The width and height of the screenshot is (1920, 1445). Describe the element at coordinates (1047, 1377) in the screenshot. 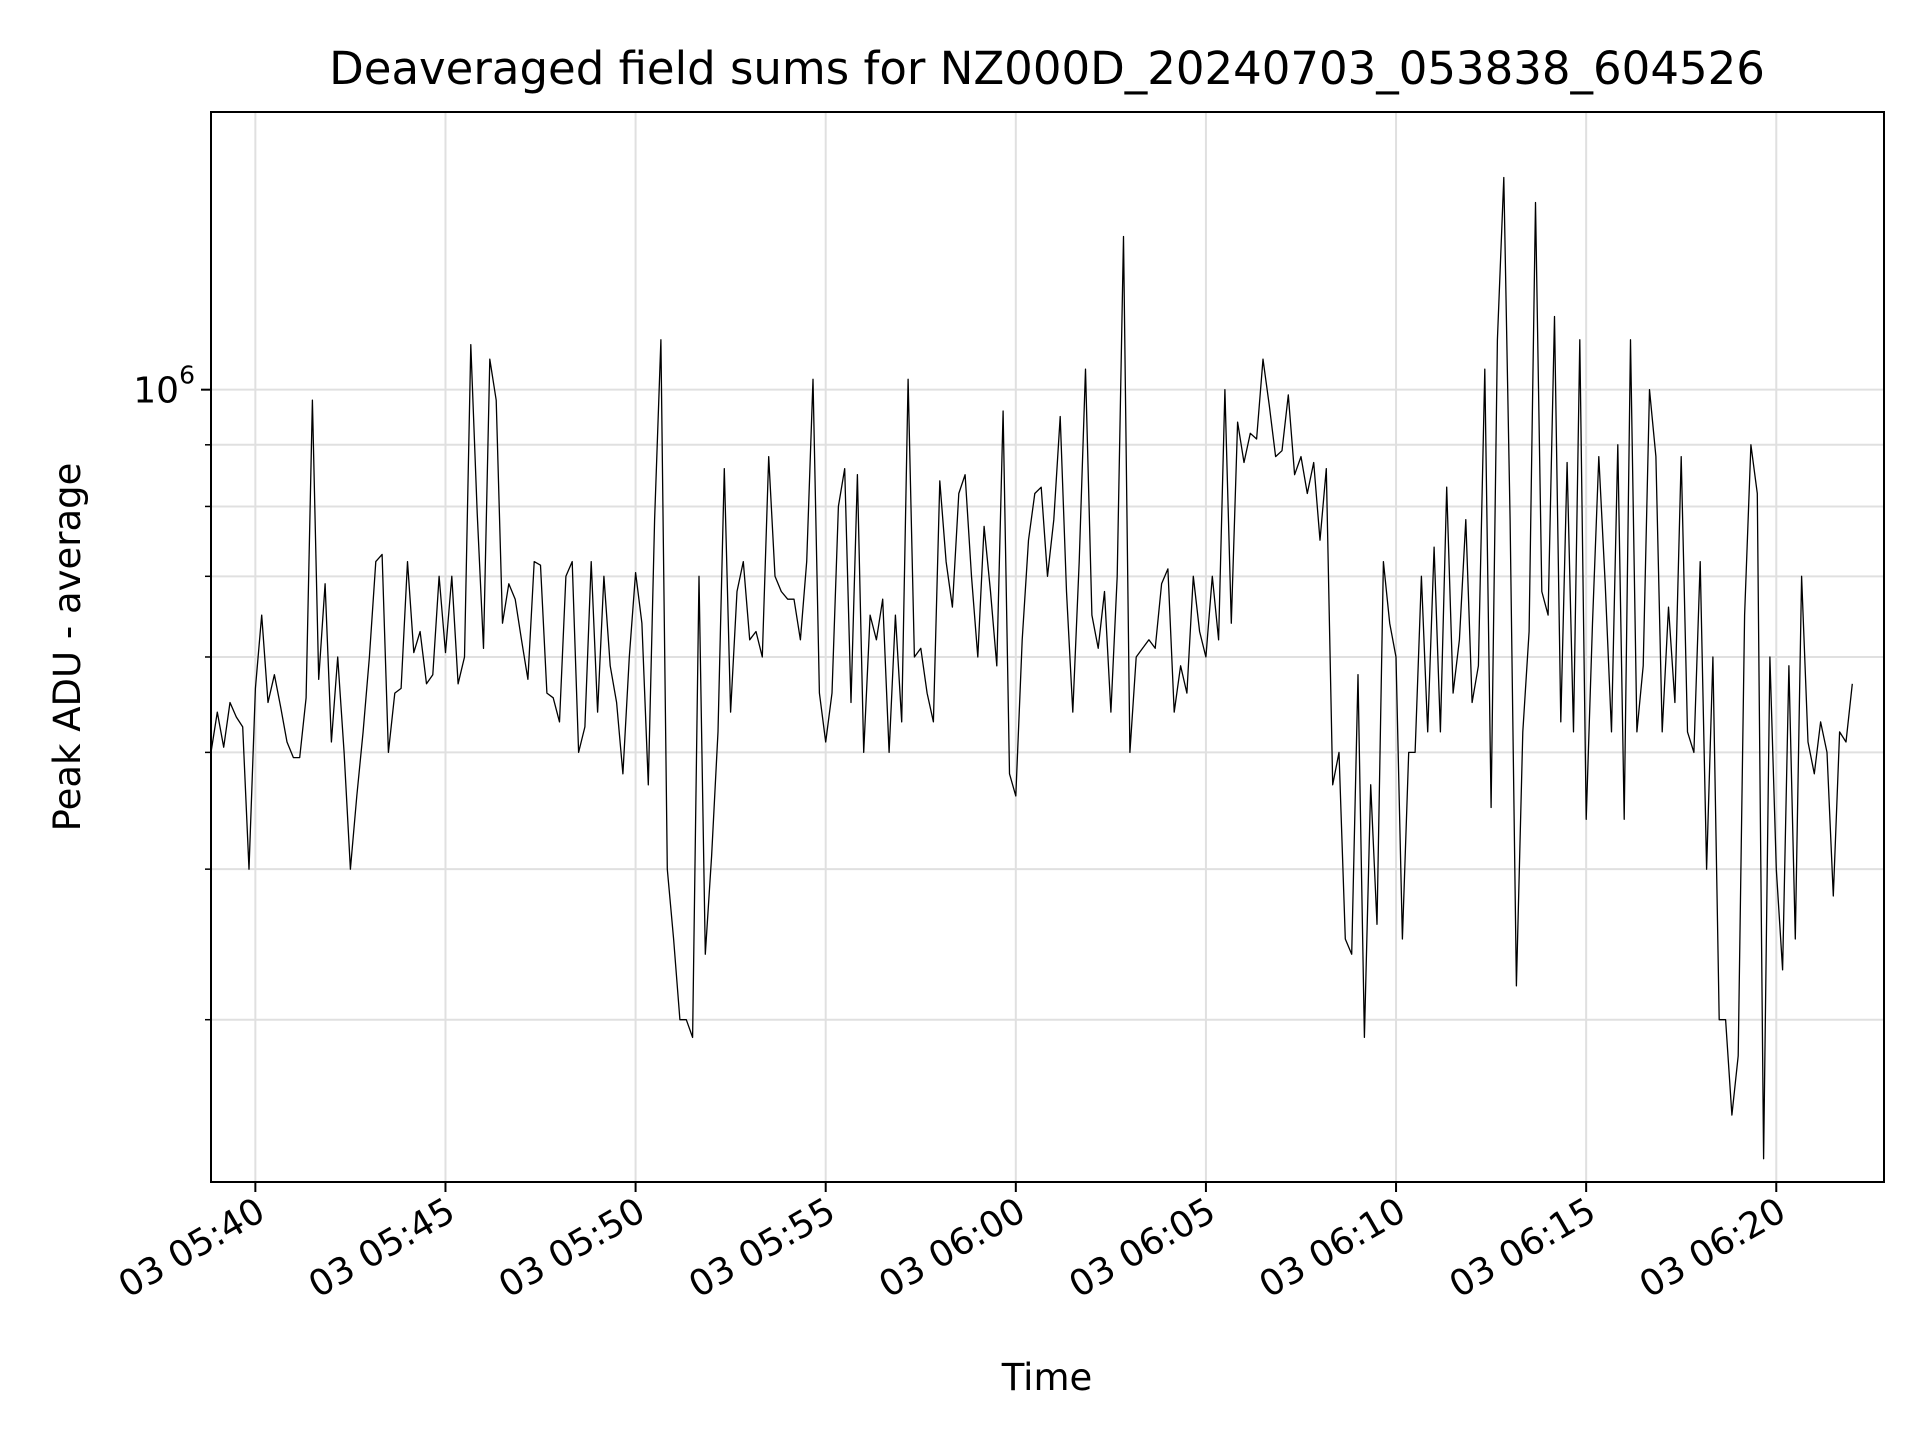

I see `x-axis-label: Time` at that location.